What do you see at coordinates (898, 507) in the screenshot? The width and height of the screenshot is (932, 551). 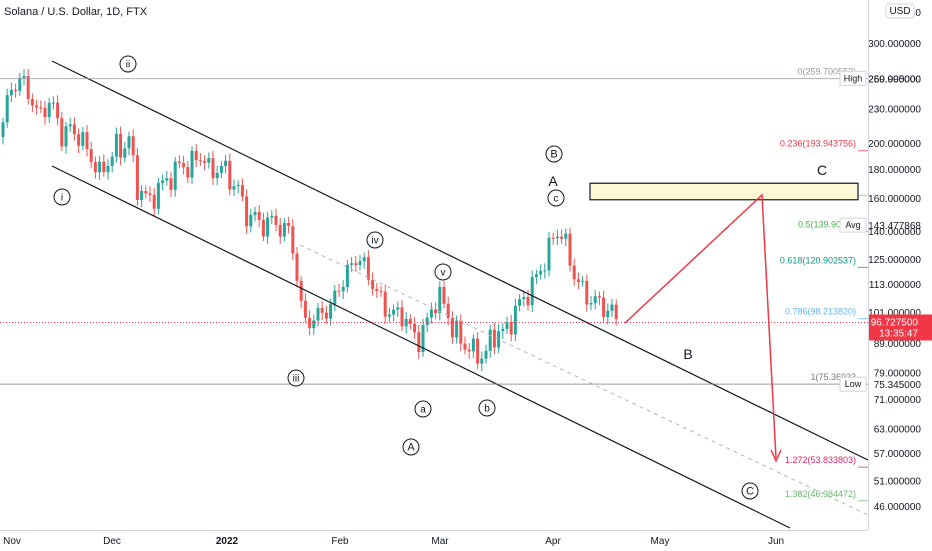 I see `price-tick-label: 46.000000` at bounding box center [898, 507].